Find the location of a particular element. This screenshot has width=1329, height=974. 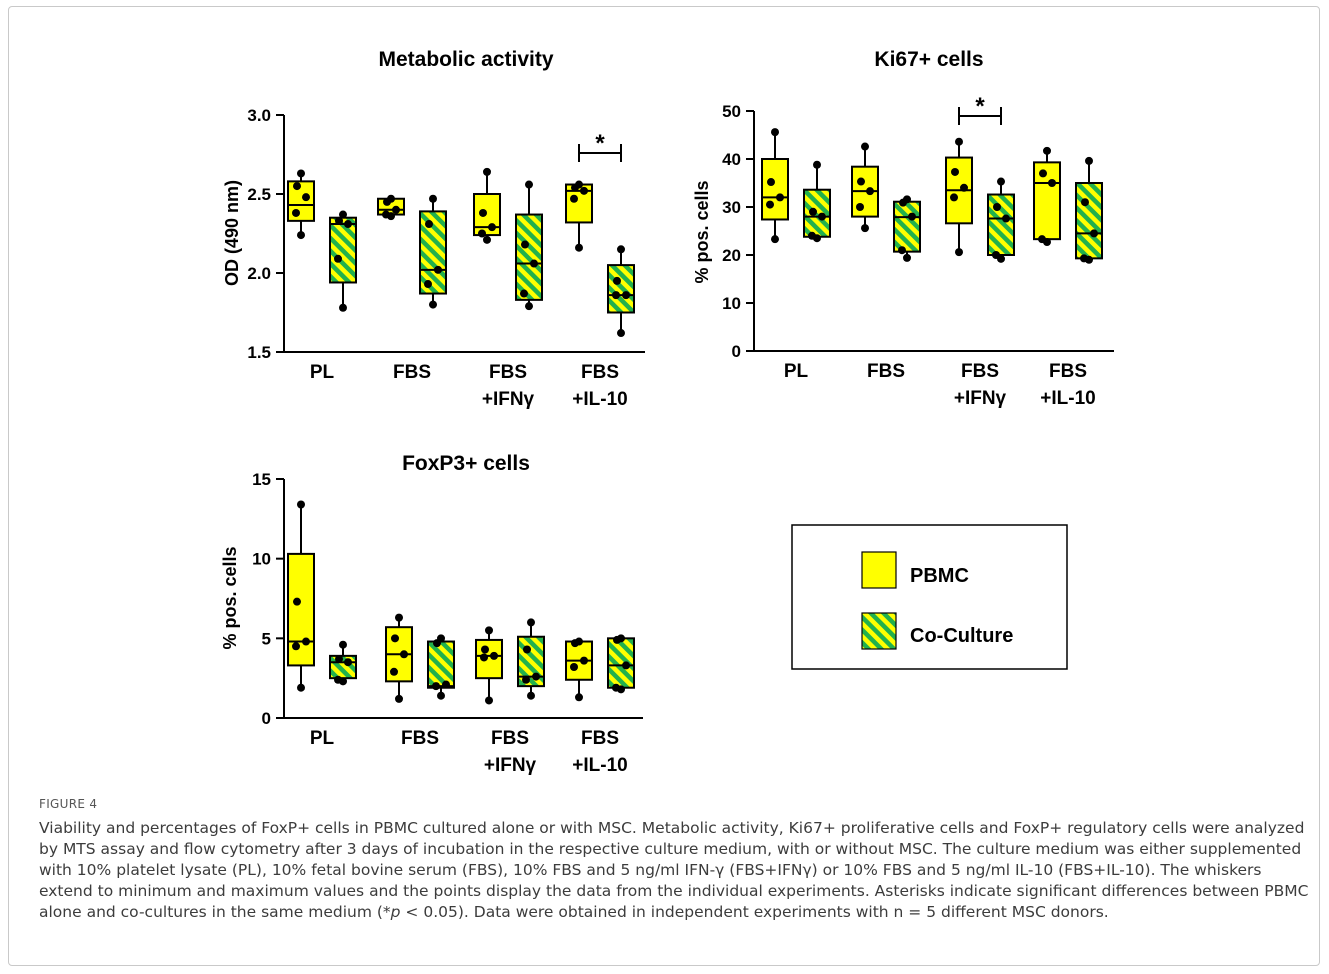

significance-asterisk: * is located at coordinates (980, 106).